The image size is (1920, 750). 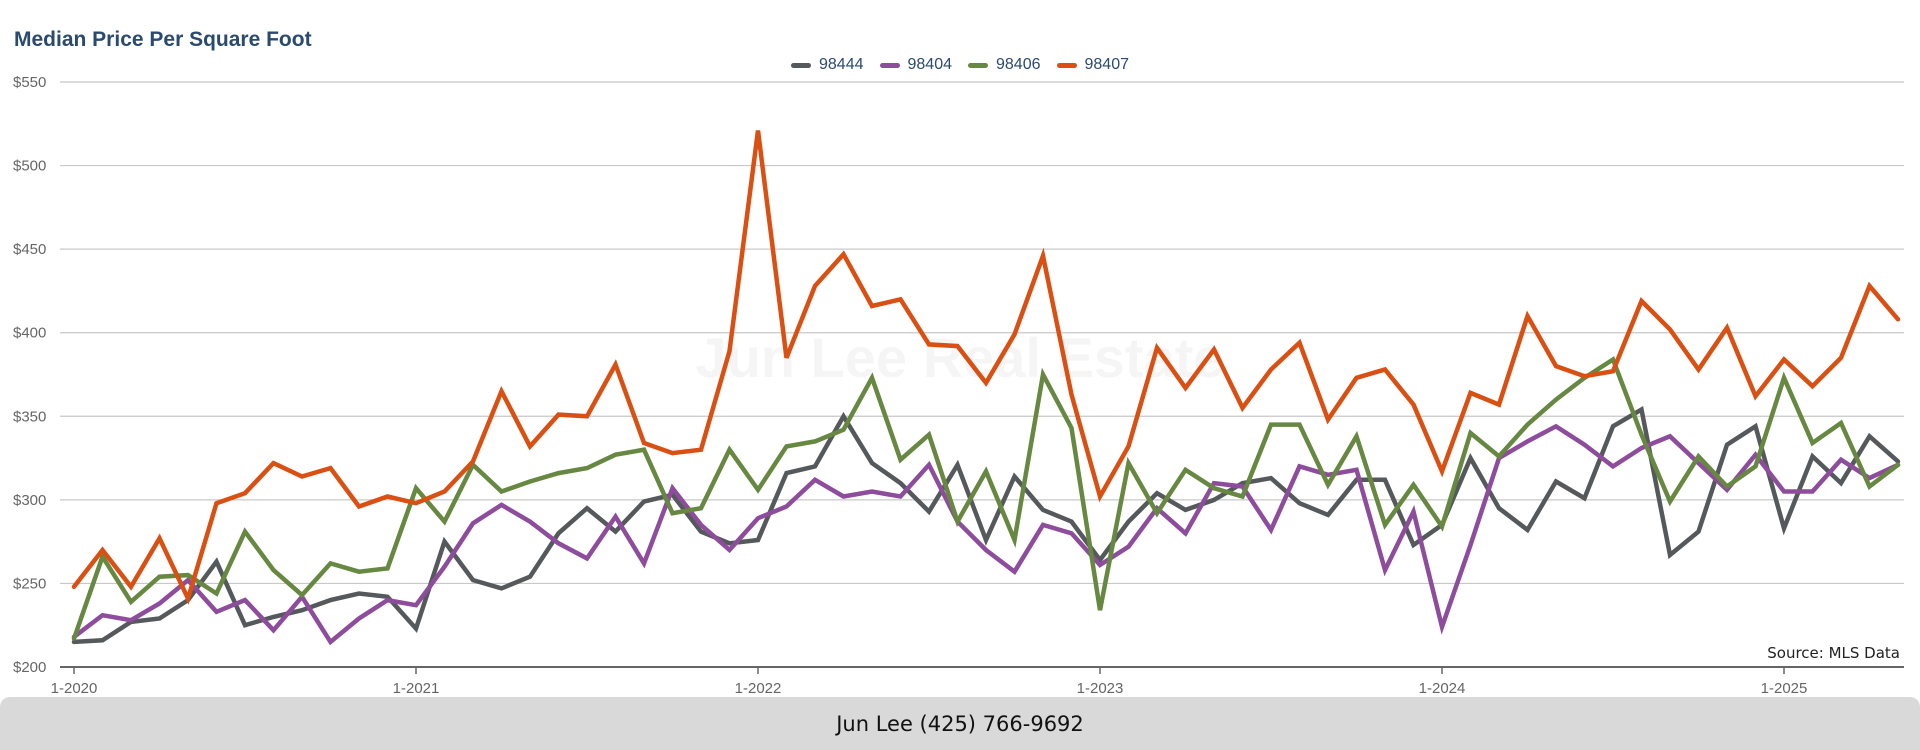 What do you see at coordinates (29, 500) in the screenshot?
I see `y-tick-label: $300` at bounding box center [29, 500].